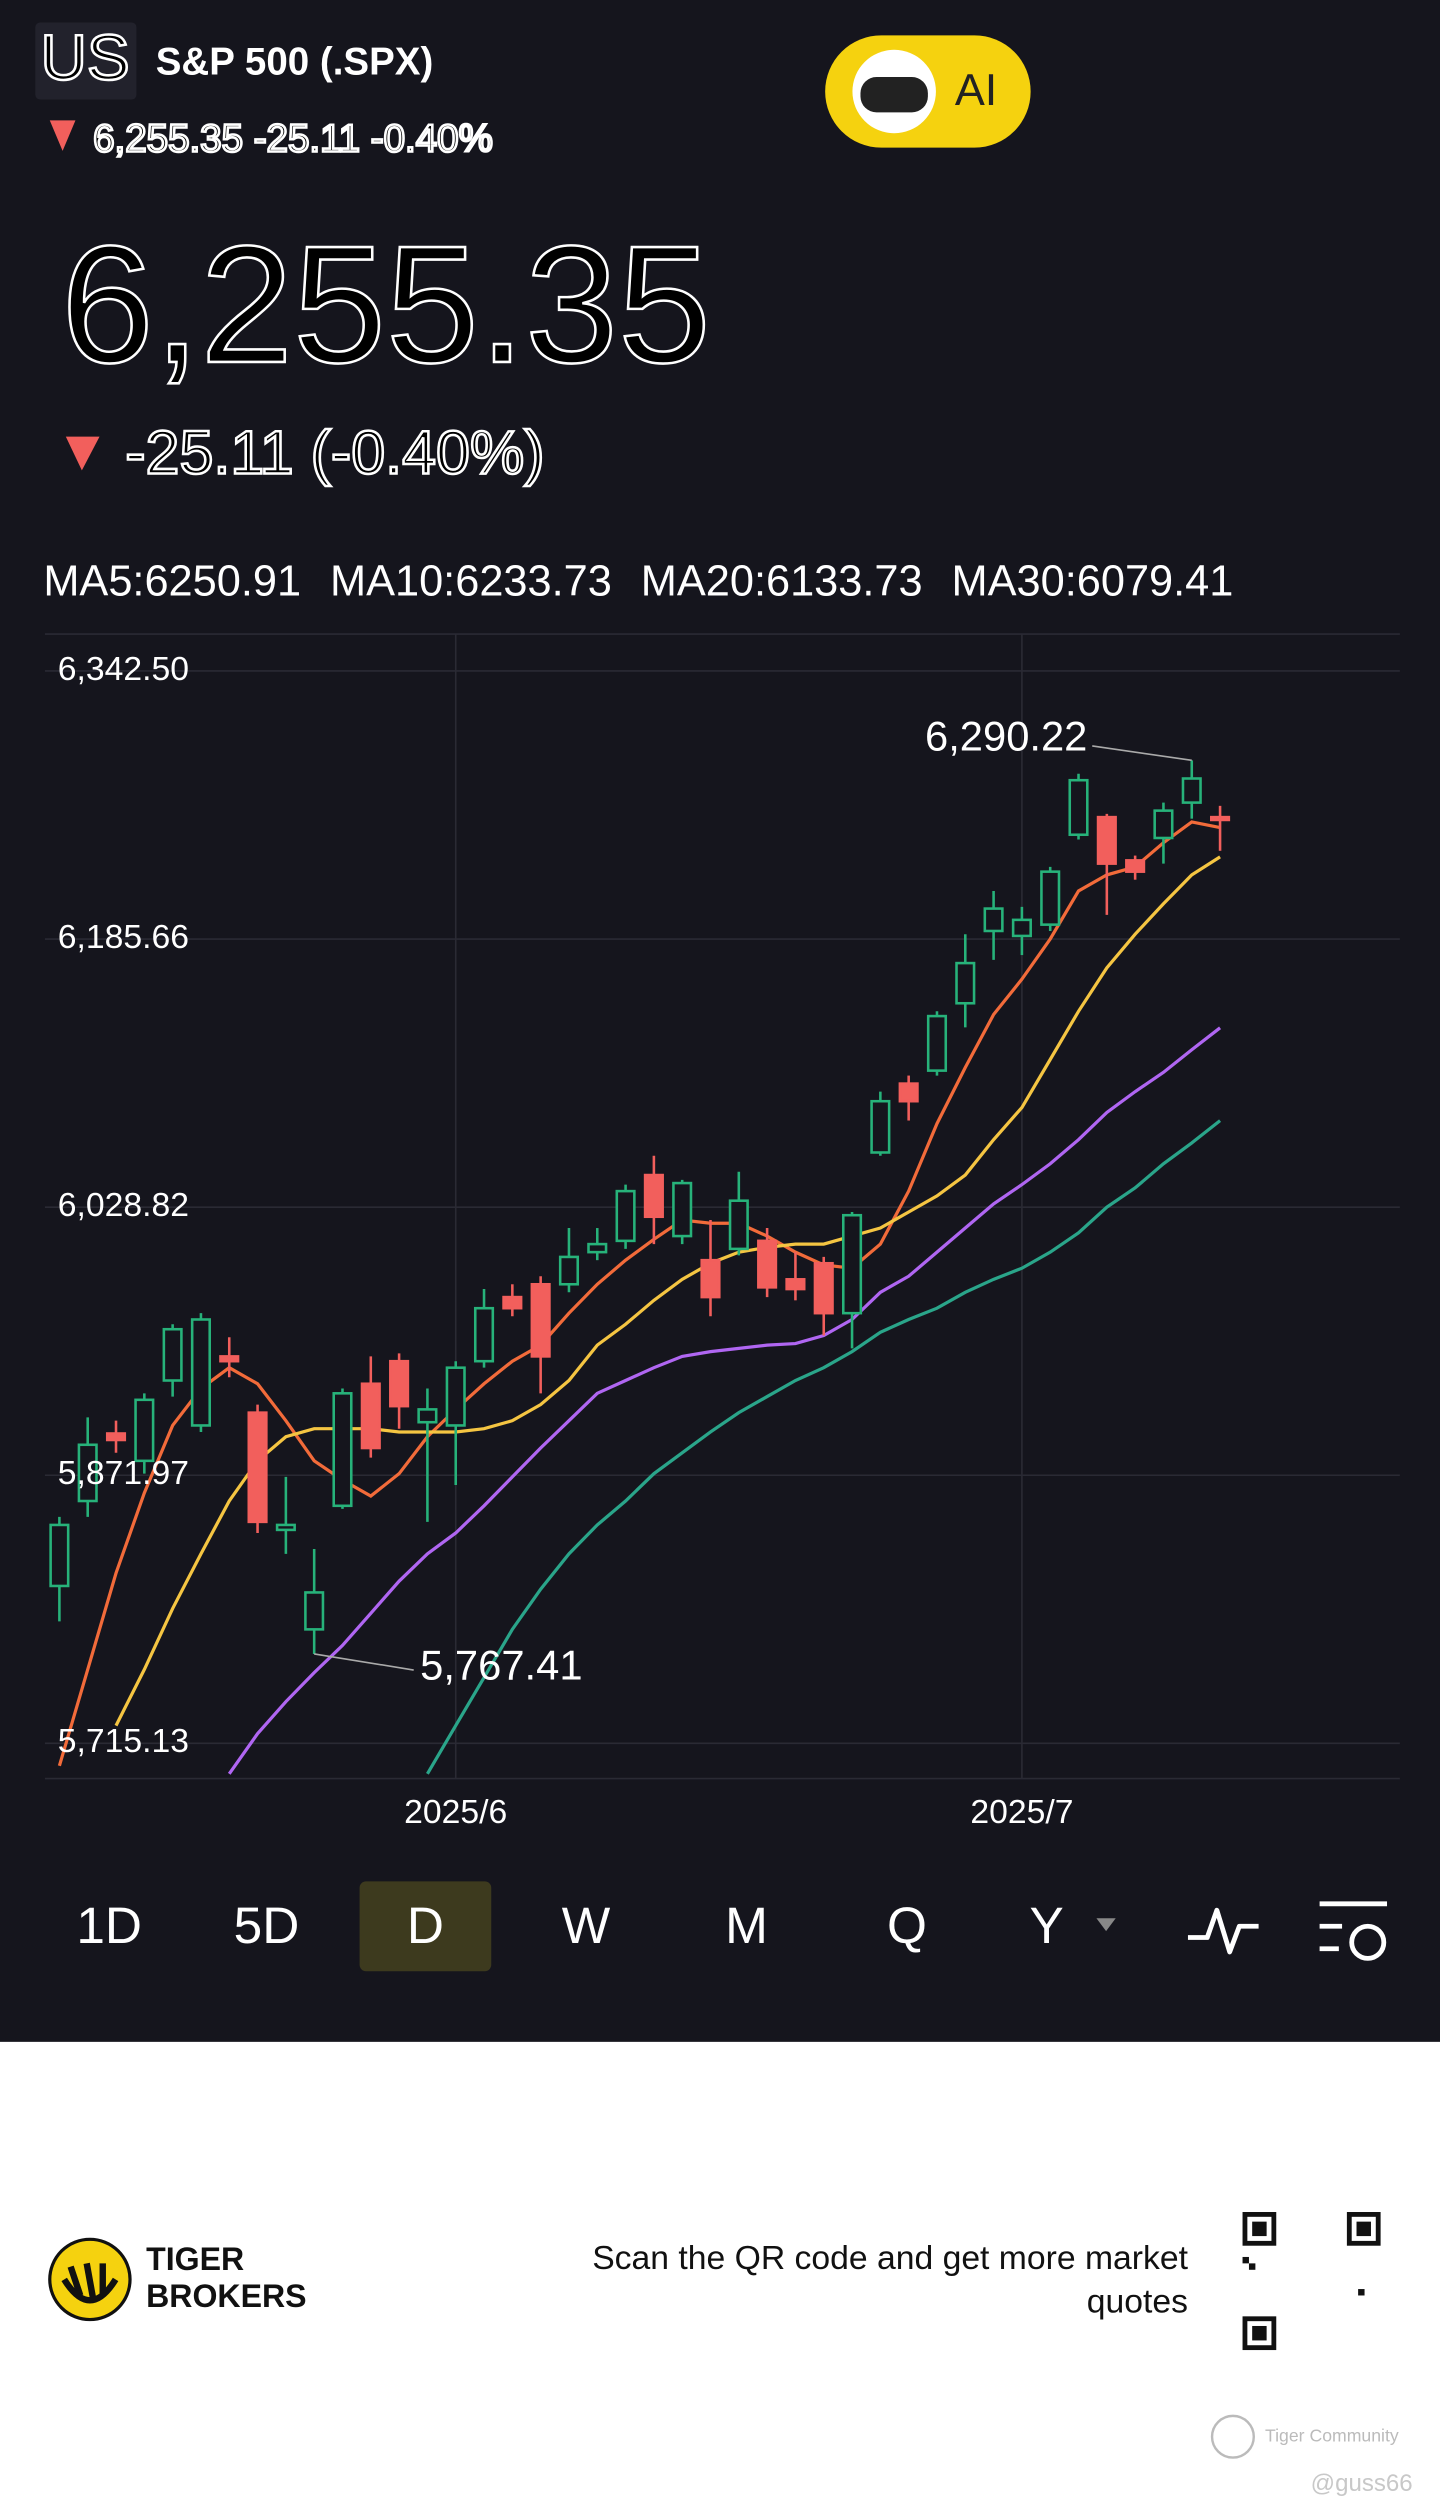 The image size is (1440, 2517). What do you see at coordinates (1362, 2483) in the screenshot?
I see `username: @guss66` at bounding box center [1362, 2483].